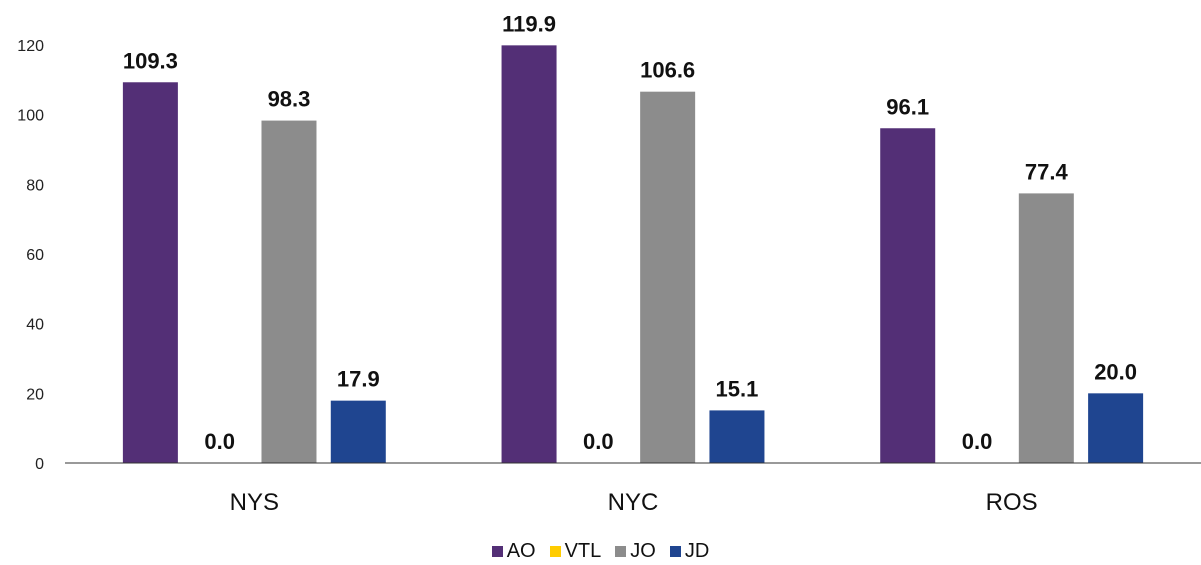  Describe the element at coordinates (1116, 428) in the screenshot. I see `bar-jd-ros` at that location.